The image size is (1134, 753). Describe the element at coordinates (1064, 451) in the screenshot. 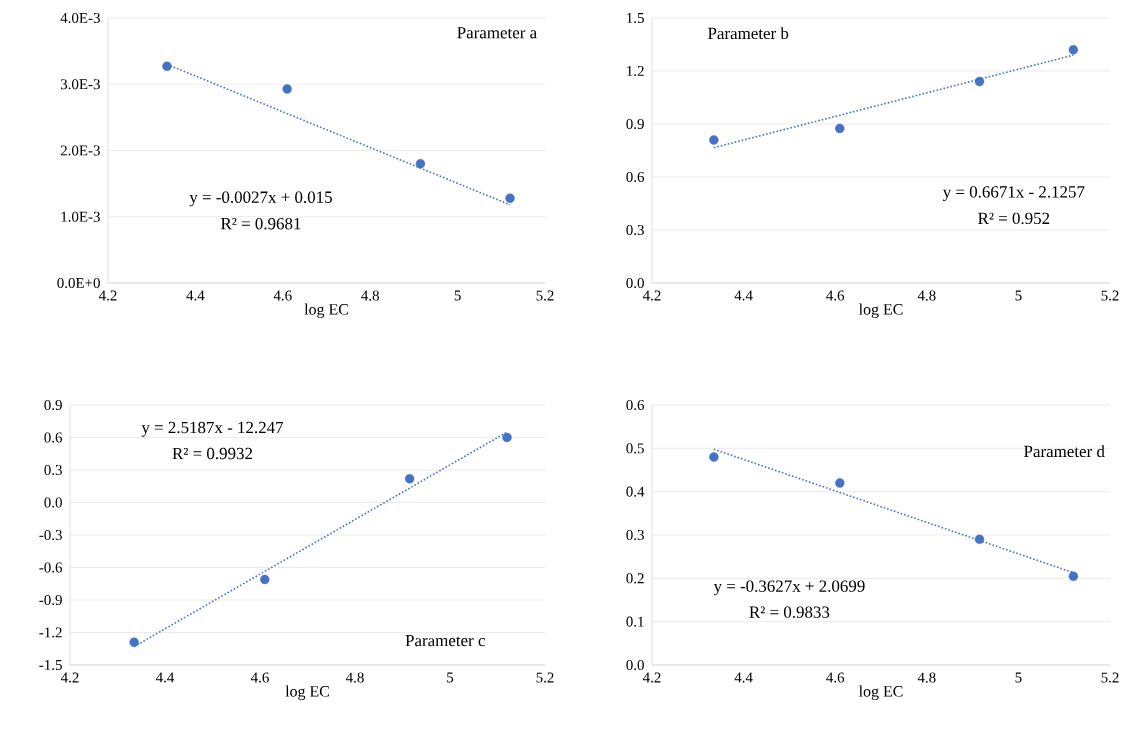

I see `annotation: Parameter d` at that location.